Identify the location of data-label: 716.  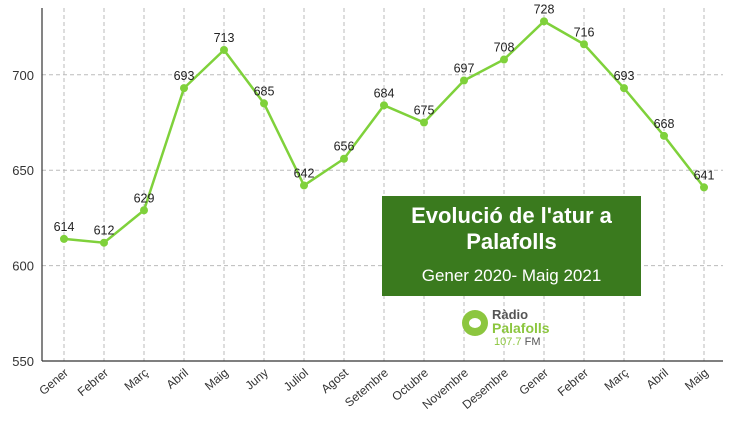
(584, 32).